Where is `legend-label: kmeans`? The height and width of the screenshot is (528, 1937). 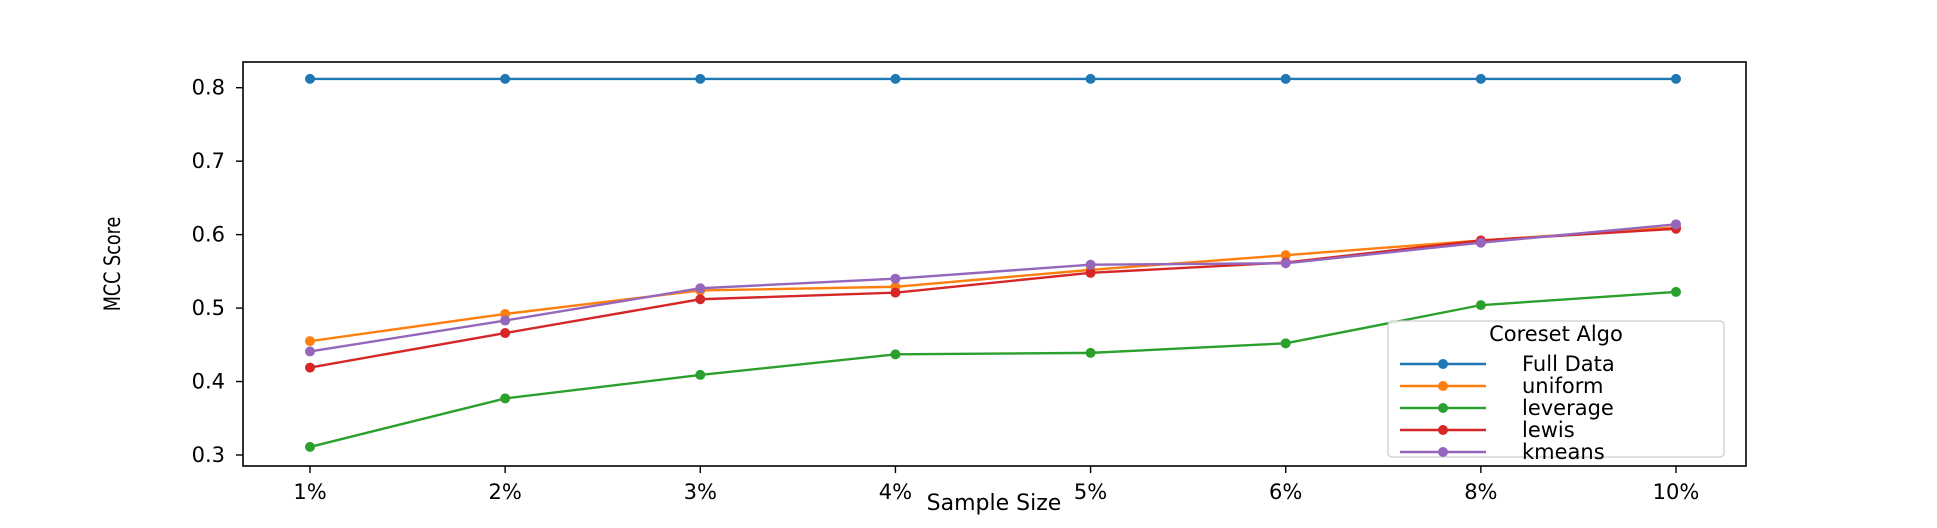
legend-label: kmeans is located at coordinates (1563, 452).